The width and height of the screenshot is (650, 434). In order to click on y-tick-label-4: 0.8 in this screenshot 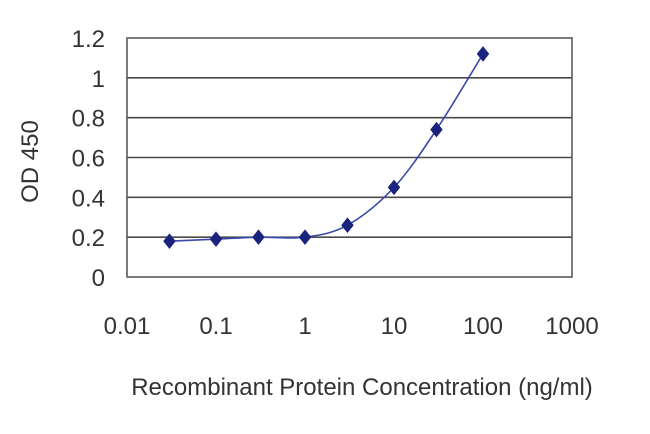, I will do `click(88, 119)`.